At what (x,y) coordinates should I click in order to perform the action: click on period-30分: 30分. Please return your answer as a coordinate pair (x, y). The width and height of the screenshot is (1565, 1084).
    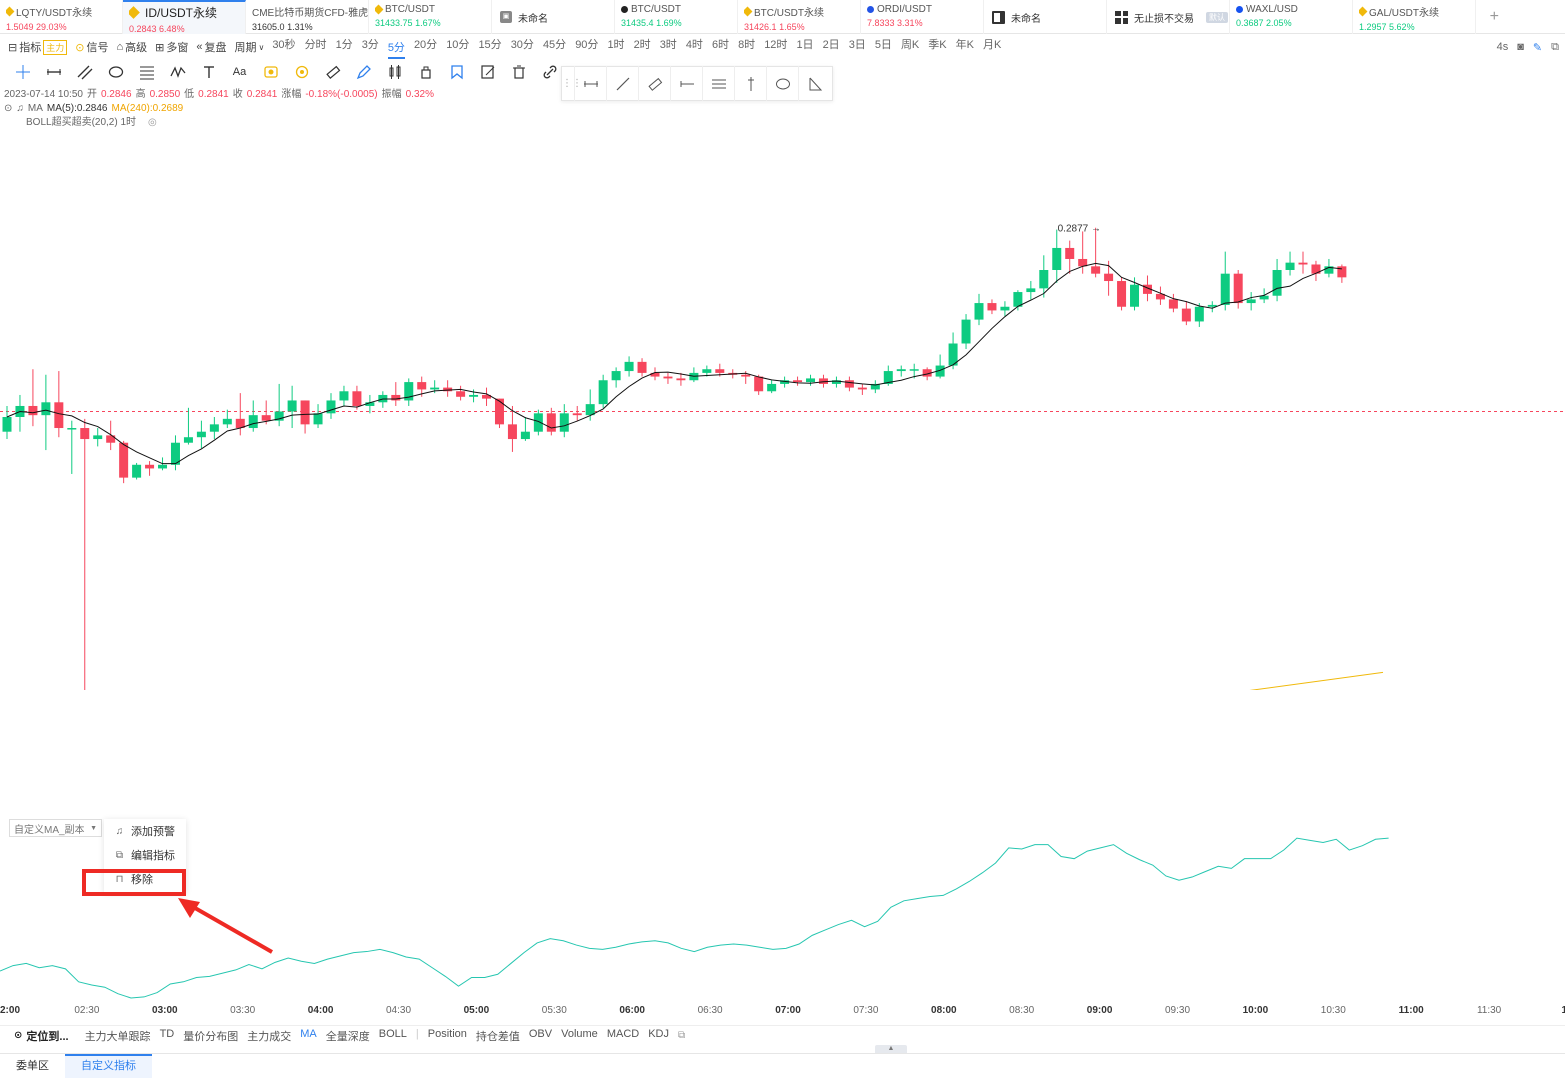
    Looking at the image, I should click on (522, 44).